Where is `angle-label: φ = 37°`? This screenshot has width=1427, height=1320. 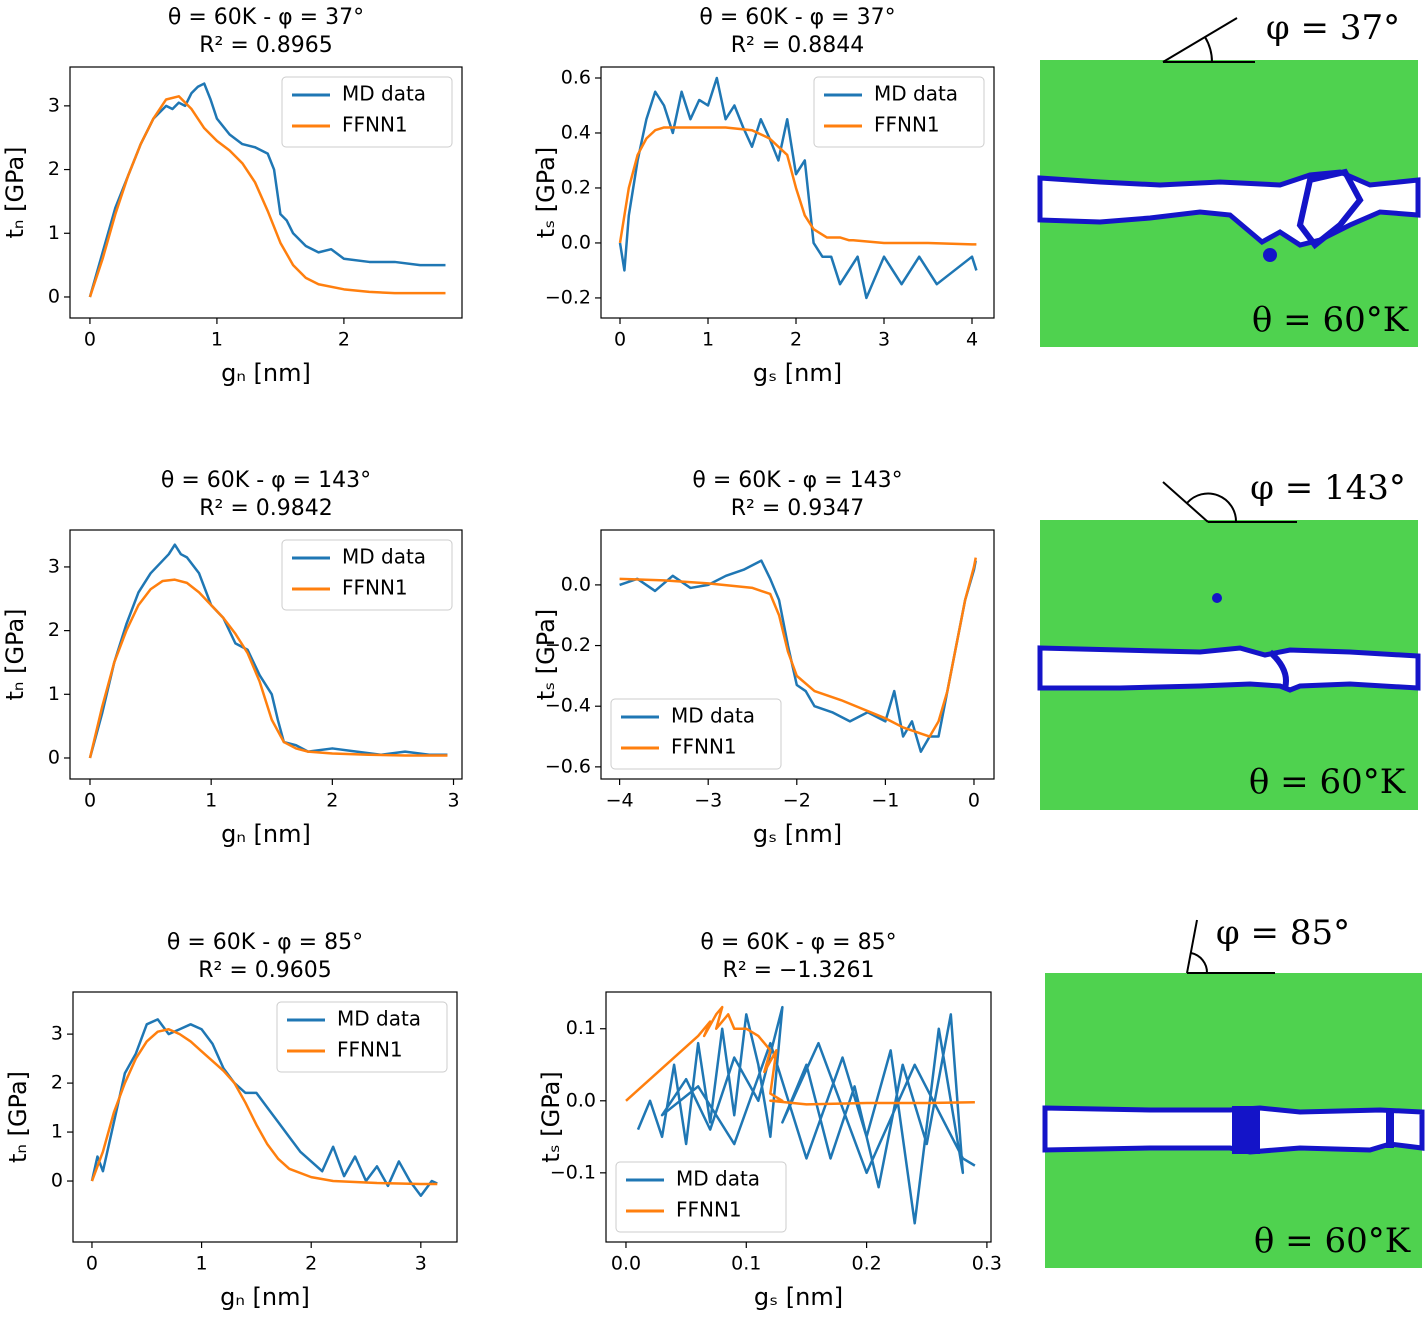 angle-label: φ = 37° is located at coordinates (1333, 28).